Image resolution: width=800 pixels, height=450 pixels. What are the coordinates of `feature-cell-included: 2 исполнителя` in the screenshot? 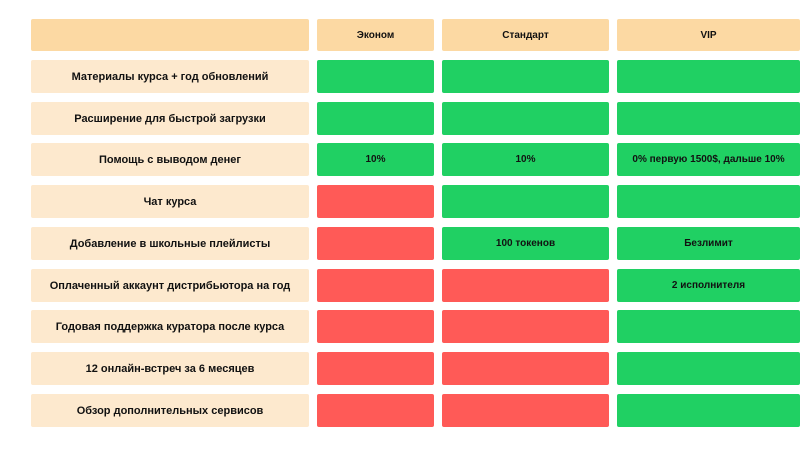 It's located at (708, 285).